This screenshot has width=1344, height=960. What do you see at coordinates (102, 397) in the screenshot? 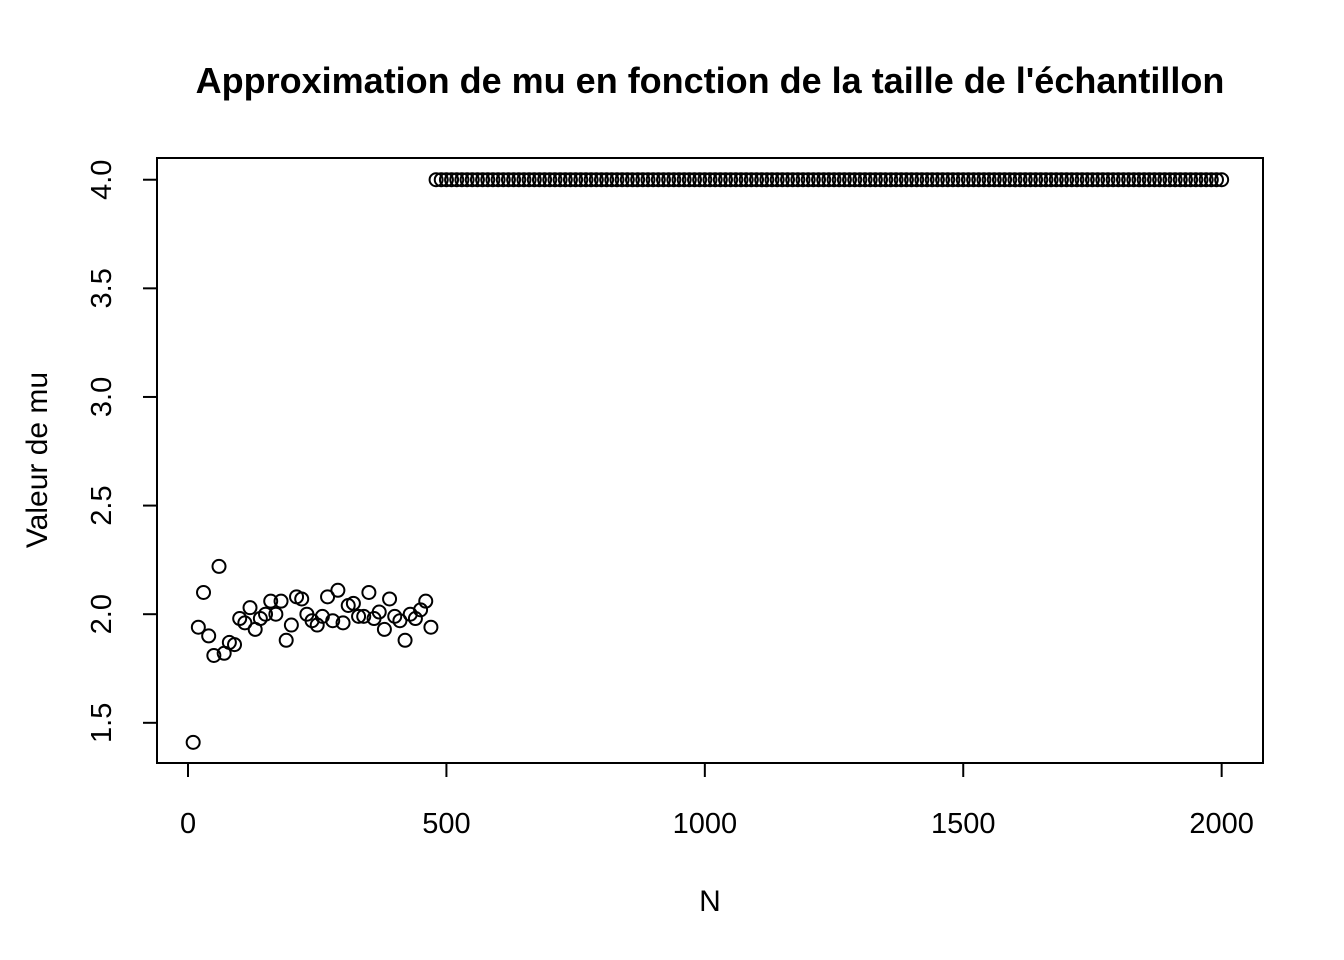
I see `y-tick-label: 3.0` at bounding box center [102, 397].